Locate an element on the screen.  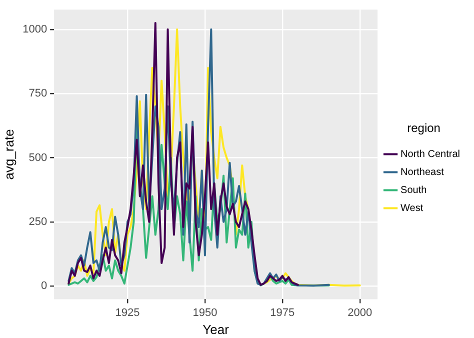
legend-label: North Central is located at coordinates (430, 154).